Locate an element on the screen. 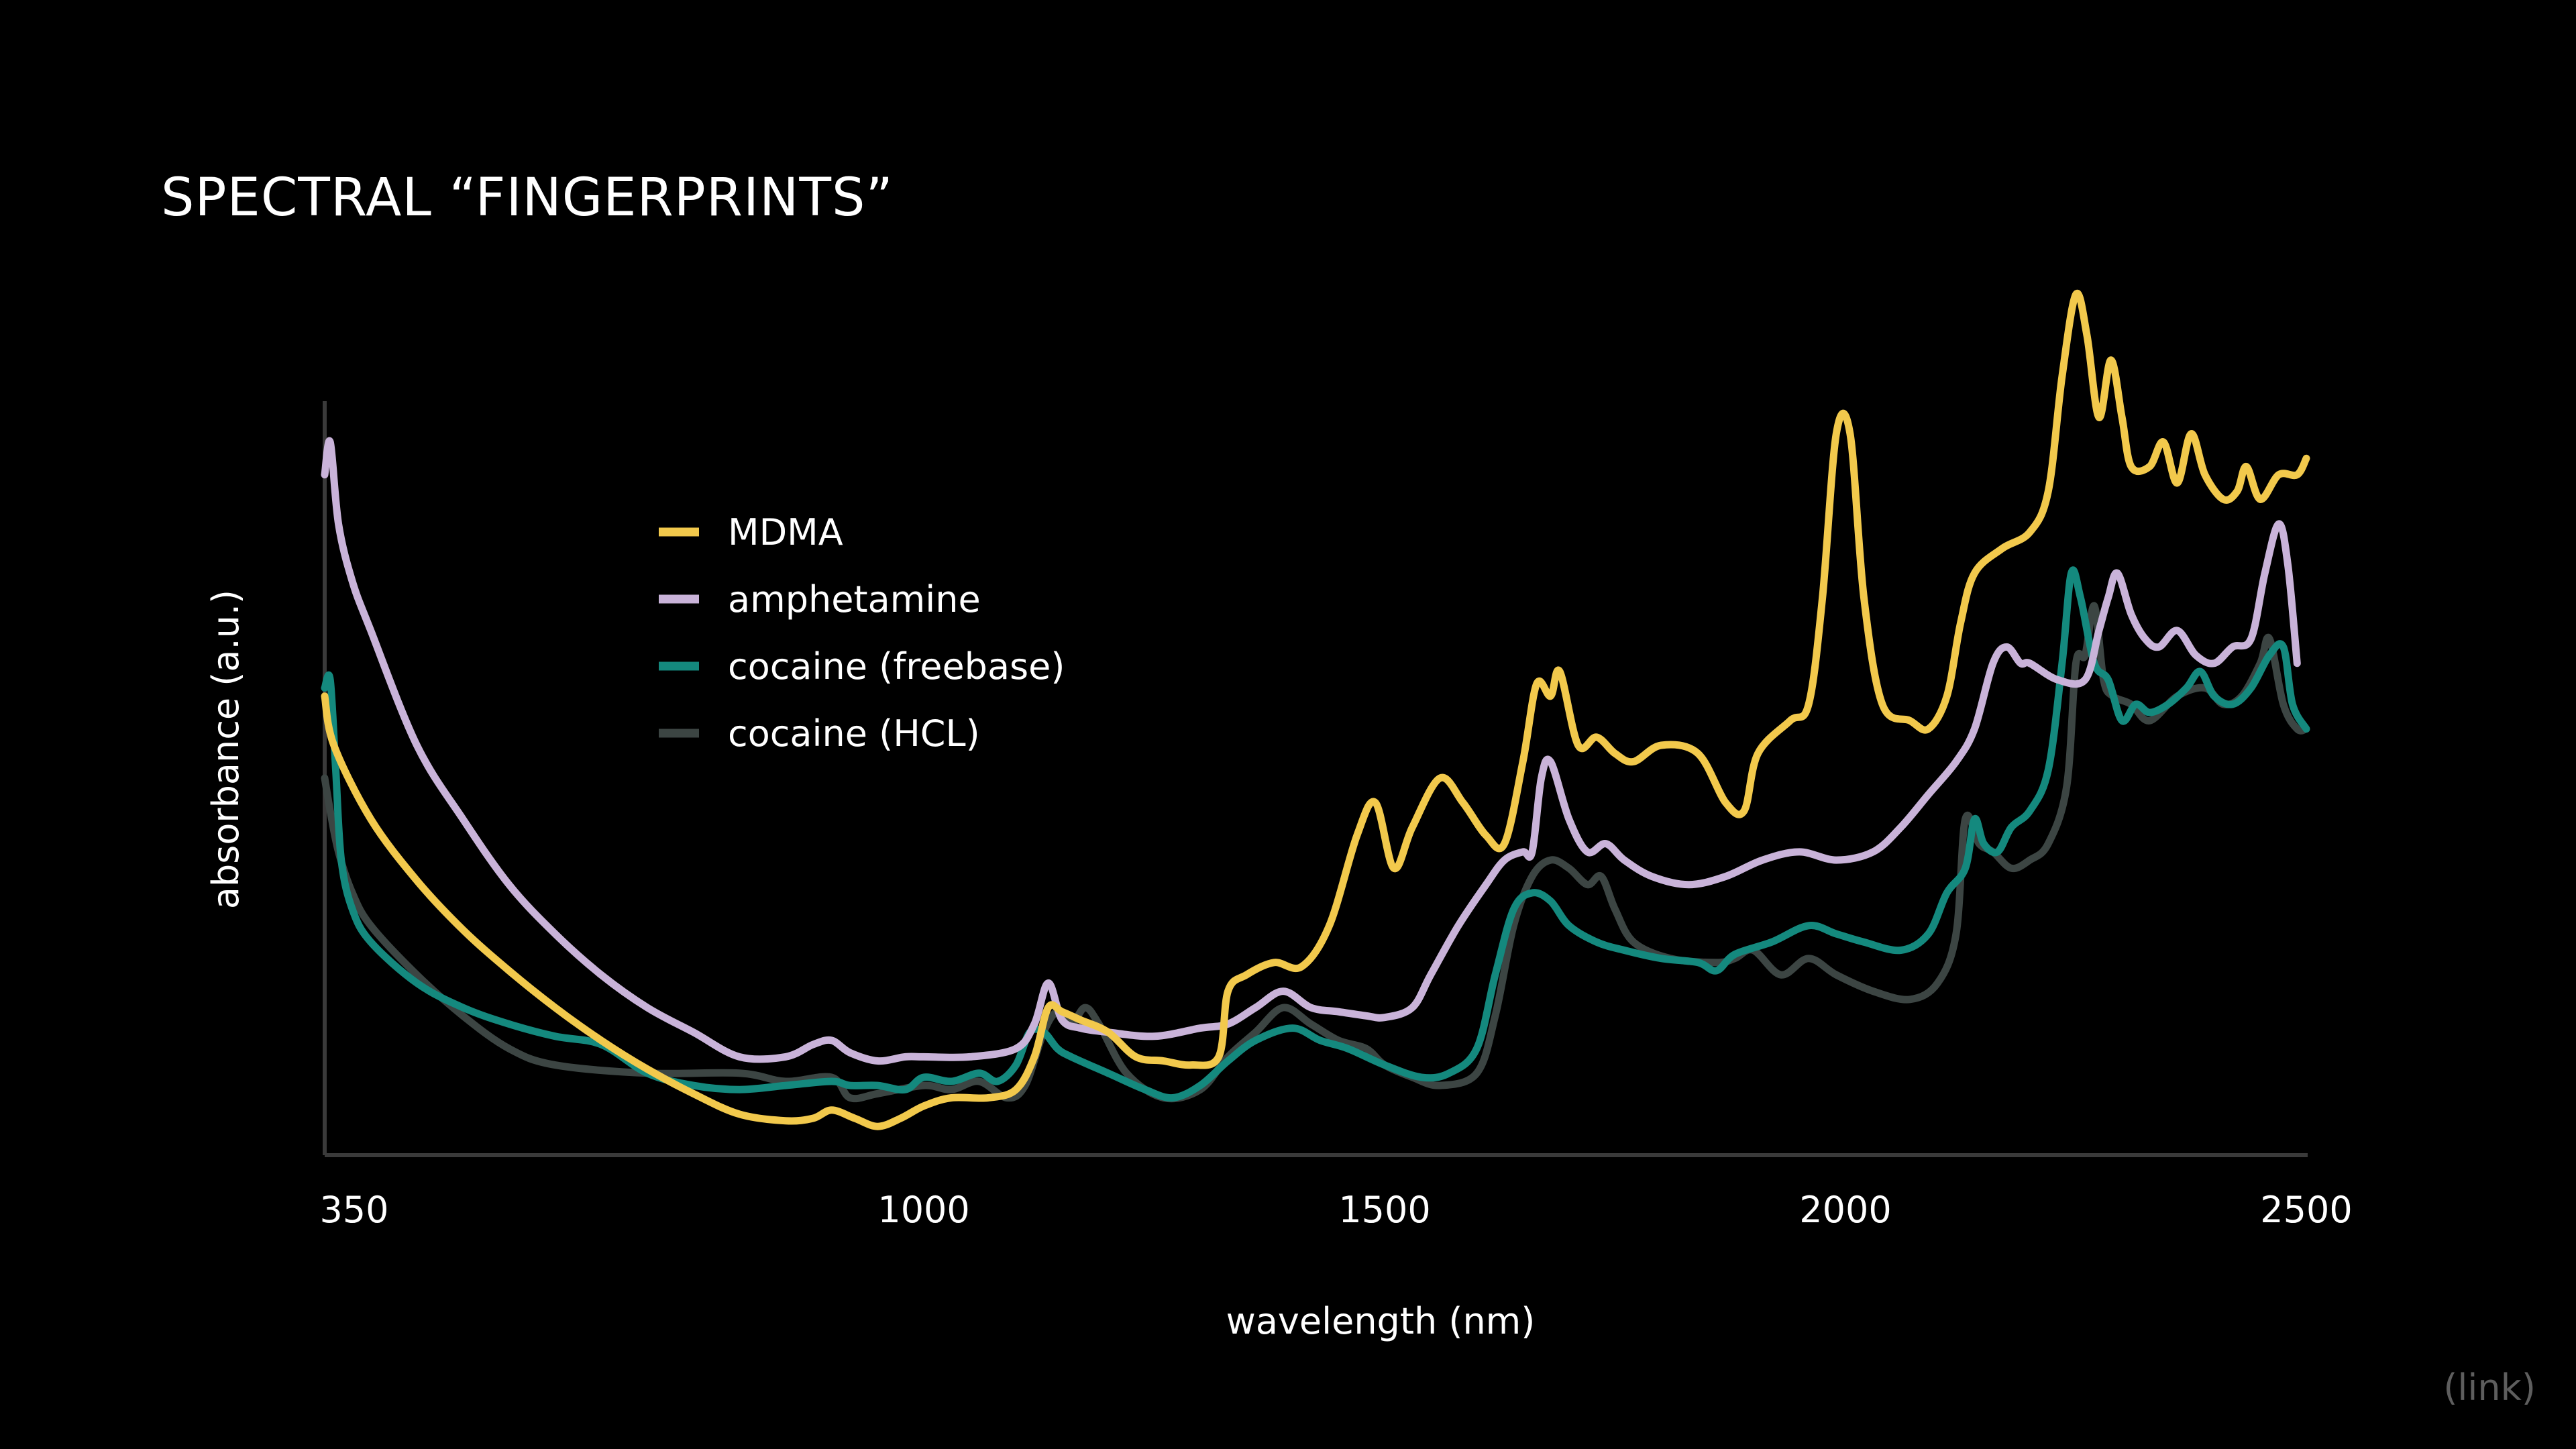  x-tick-label: 350 is located at coordinates (353, 1210).